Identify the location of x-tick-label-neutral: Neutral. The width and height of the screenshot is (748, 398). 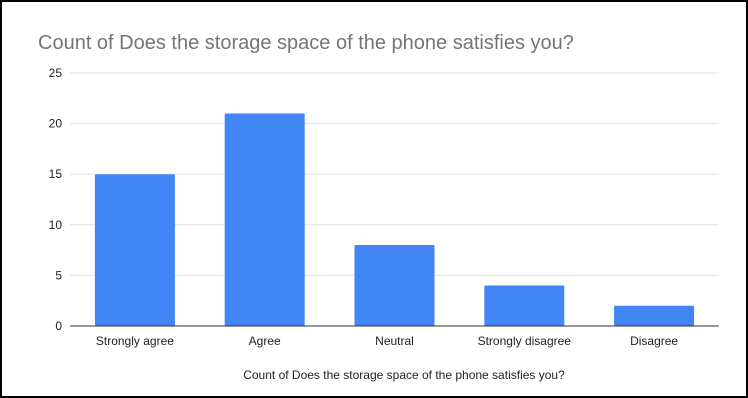
(394, 341).